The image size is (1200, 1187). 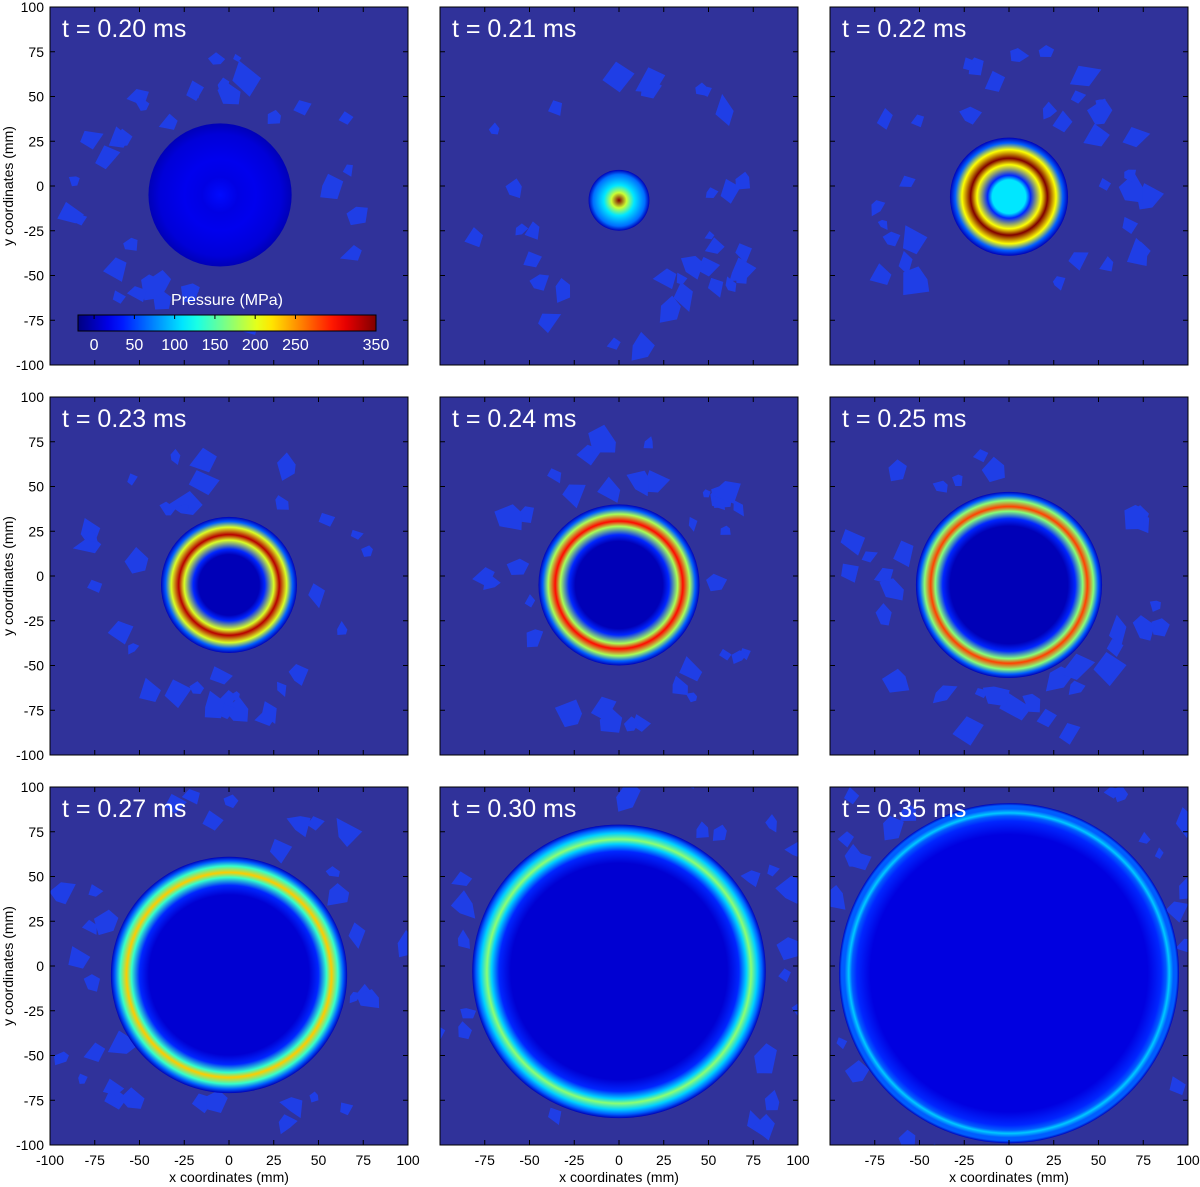 I want to click on x-tick-label: 50, so click(x=1099, y=1160).